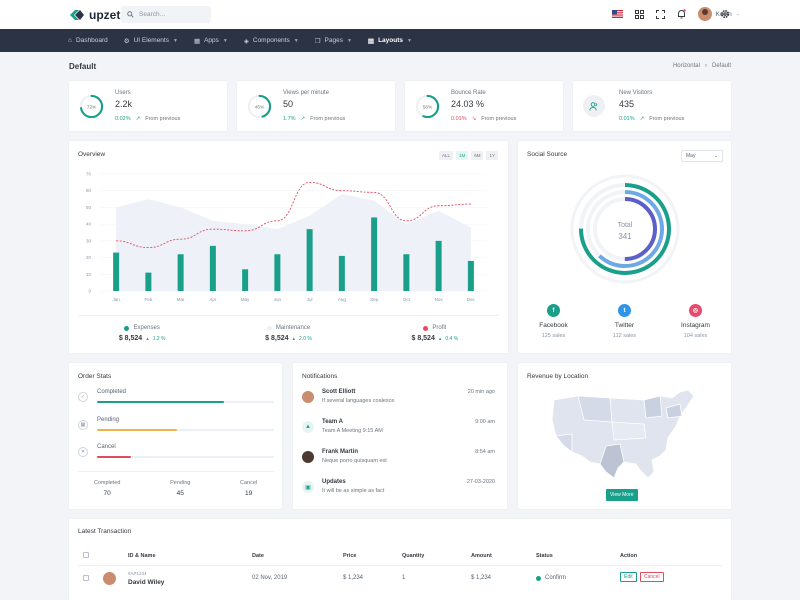 This screenshot has width=800, height=600. What do you see at coordinates (86, 578) in the screenshot?
I see `row-checkbox` at bounding box center [86, 578].